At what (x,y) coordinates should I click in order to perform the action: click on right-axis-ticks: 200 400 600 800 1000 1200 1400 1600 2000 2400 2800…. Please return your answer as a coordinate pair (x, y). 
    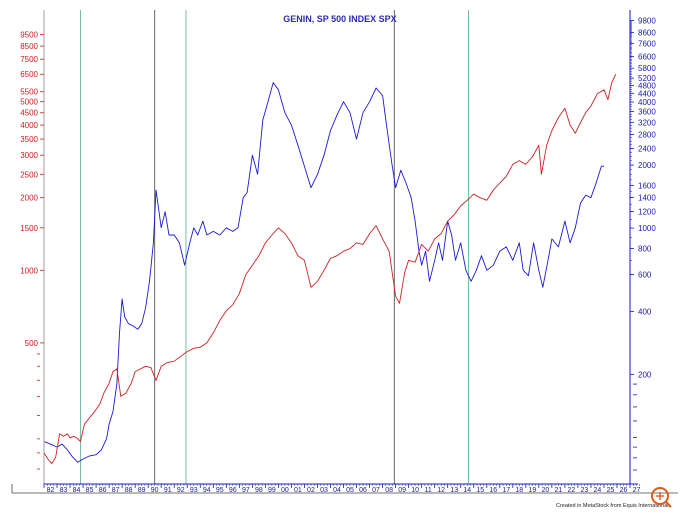
    Looking at the image, I should click on (643, 244).